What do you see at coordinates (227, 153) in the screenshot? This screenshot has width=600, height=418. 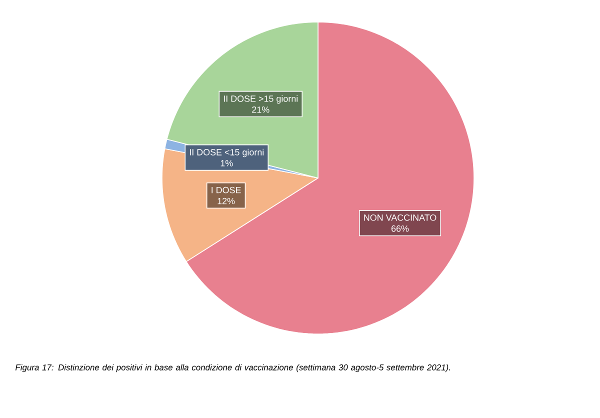 I see `slice-label: II DOSE <15 giorni` at bounding box center [227, 153].